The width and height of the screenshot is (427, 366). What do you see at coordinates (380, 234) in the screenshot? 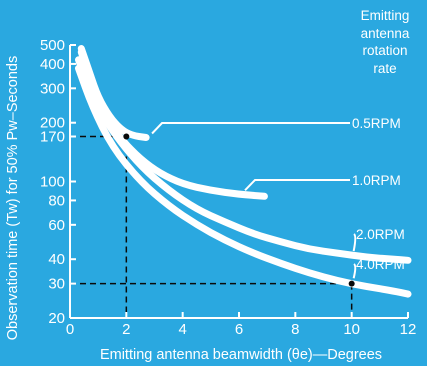
I see `series-label: 2.0RPM` at bounding box center [380, 234].